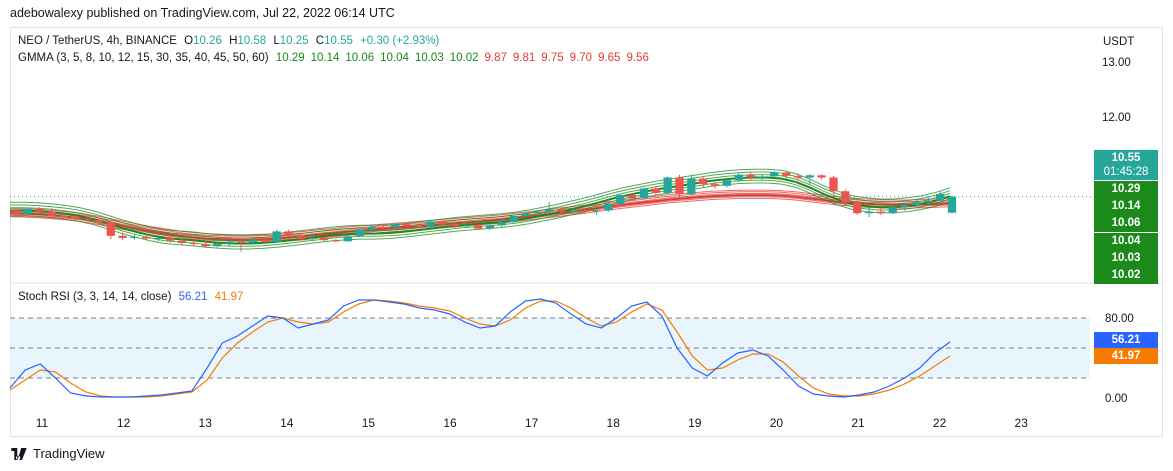 This screenshot has height=471, width=1173. Describe the element at coordinates (1022, 423) in the screenshot. I see `x-tick-label: 23` at that location.